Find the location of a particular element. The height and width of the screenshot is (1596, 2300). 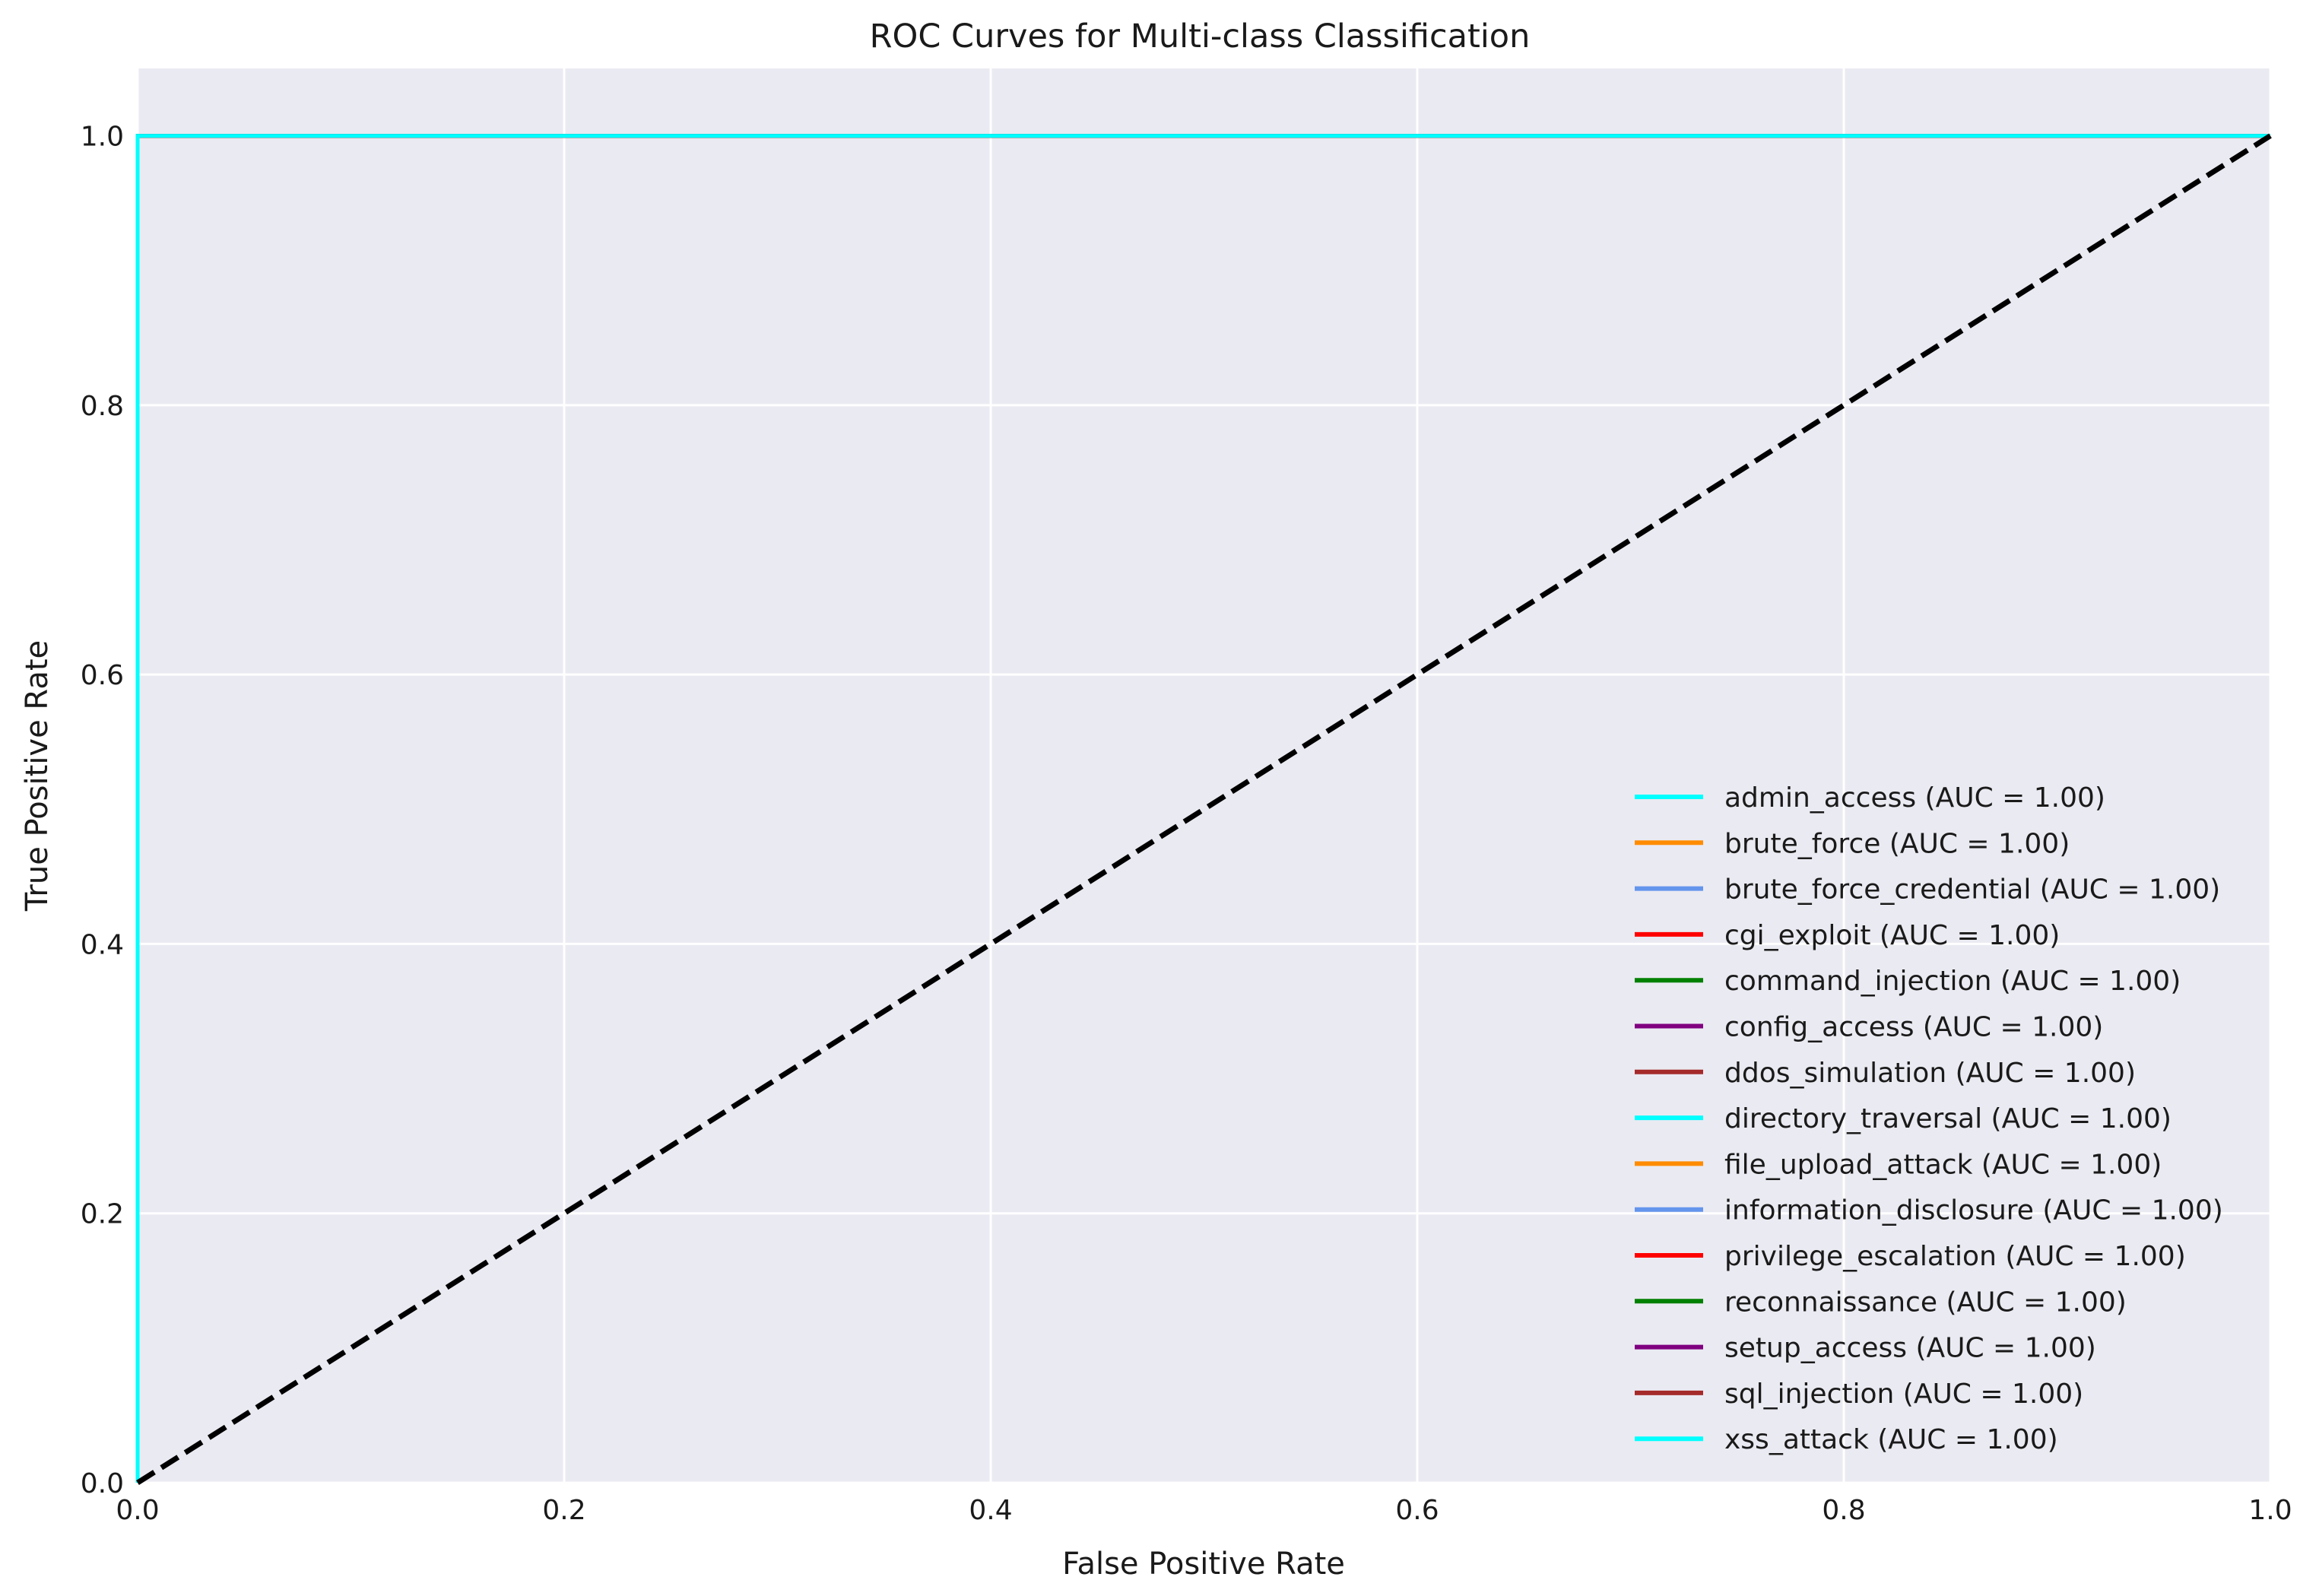

y-axis-label: True Positive Rate is located at coordinates (37, 776).